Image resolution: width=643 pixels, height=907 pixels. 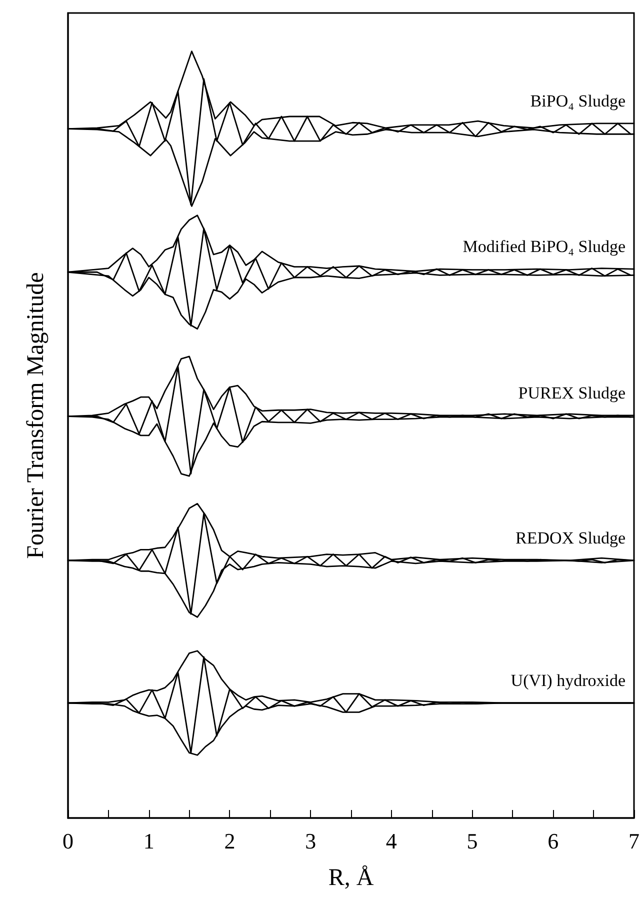 I want to click on x-tick-label: 6, so click(x=553, y=841).